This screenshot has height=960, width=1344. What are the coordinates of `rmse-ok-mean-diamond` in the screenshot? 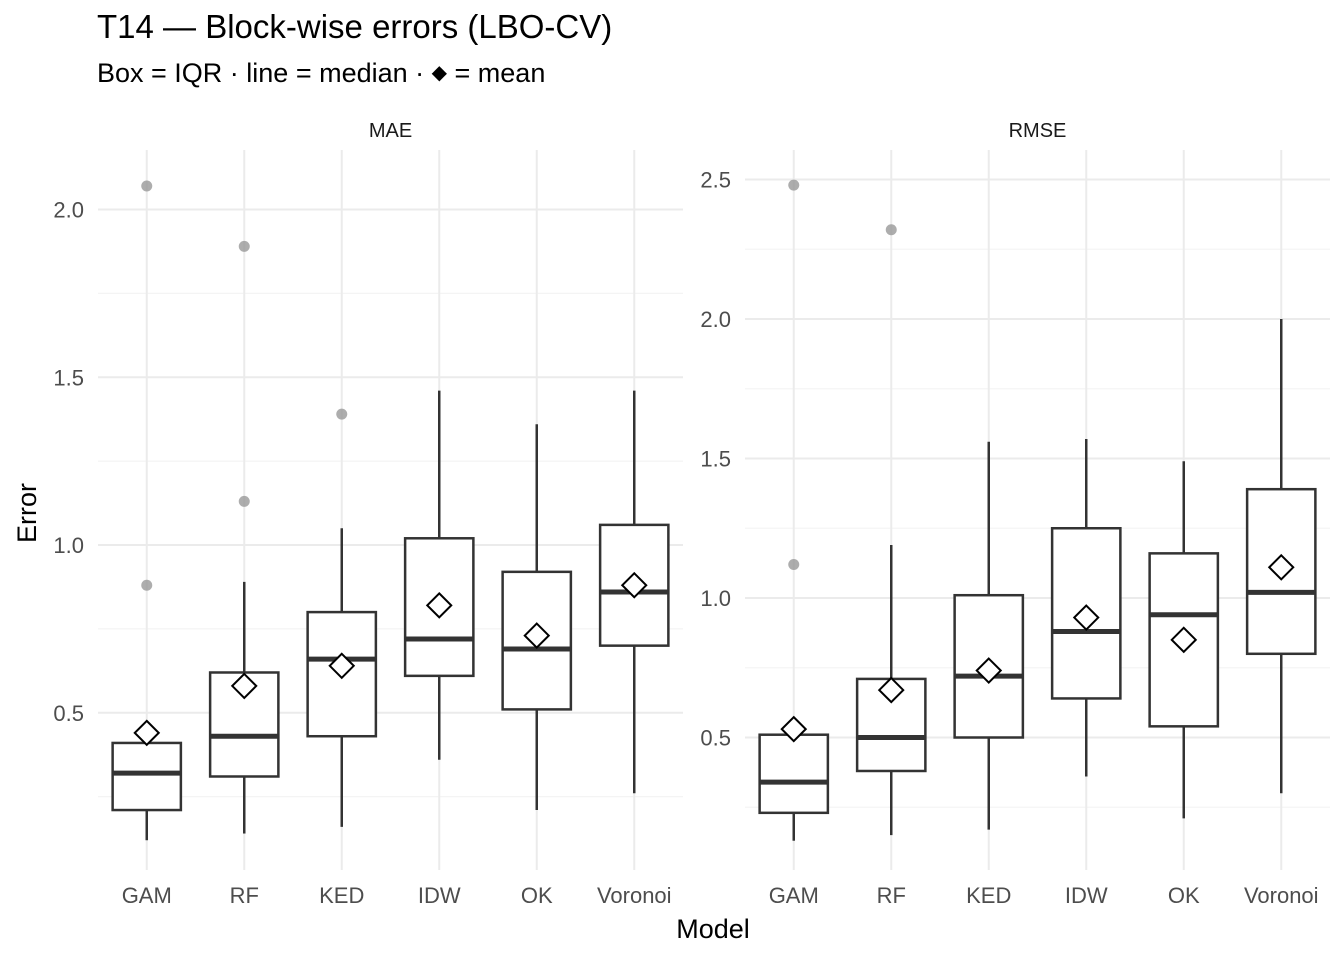 It's located at (1184, 640).